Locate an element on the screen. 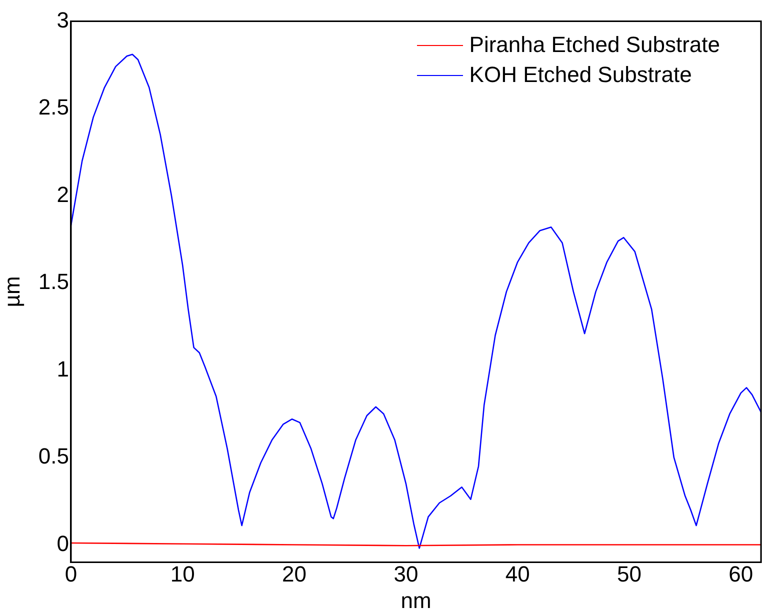  y-tick-label: 1 is located at coordinates (62, 369).